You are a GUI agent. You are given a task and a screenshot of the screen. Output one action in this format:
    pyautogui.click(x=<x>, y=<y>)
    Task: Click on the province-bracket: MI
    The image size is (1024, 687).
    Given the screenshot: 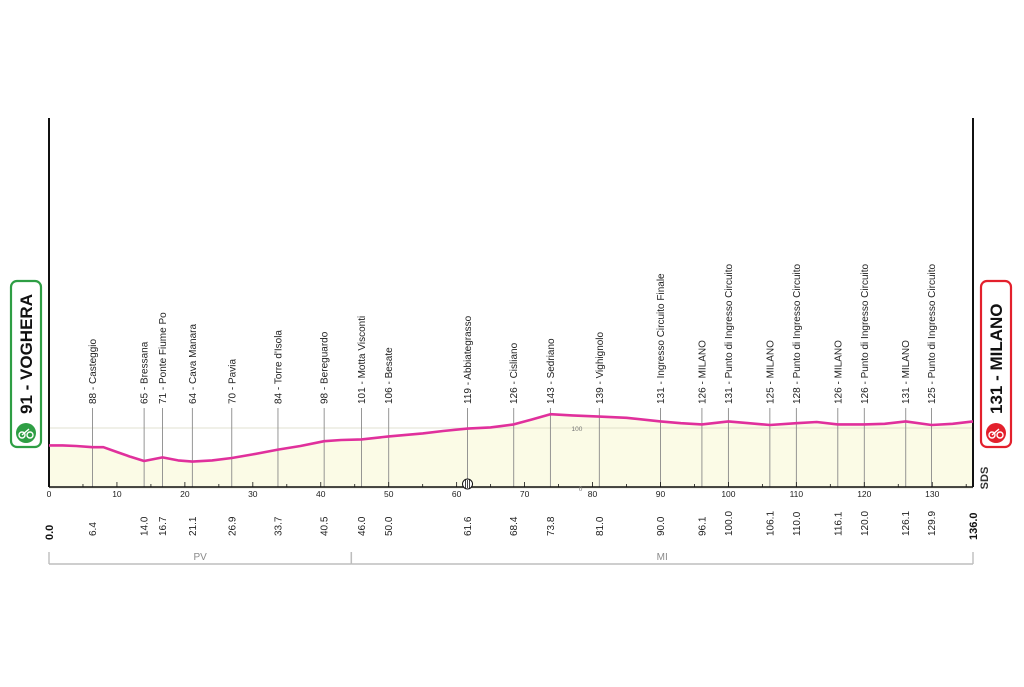 What is the action you would take?
    pyautogui.click(x=662, y=558)
    